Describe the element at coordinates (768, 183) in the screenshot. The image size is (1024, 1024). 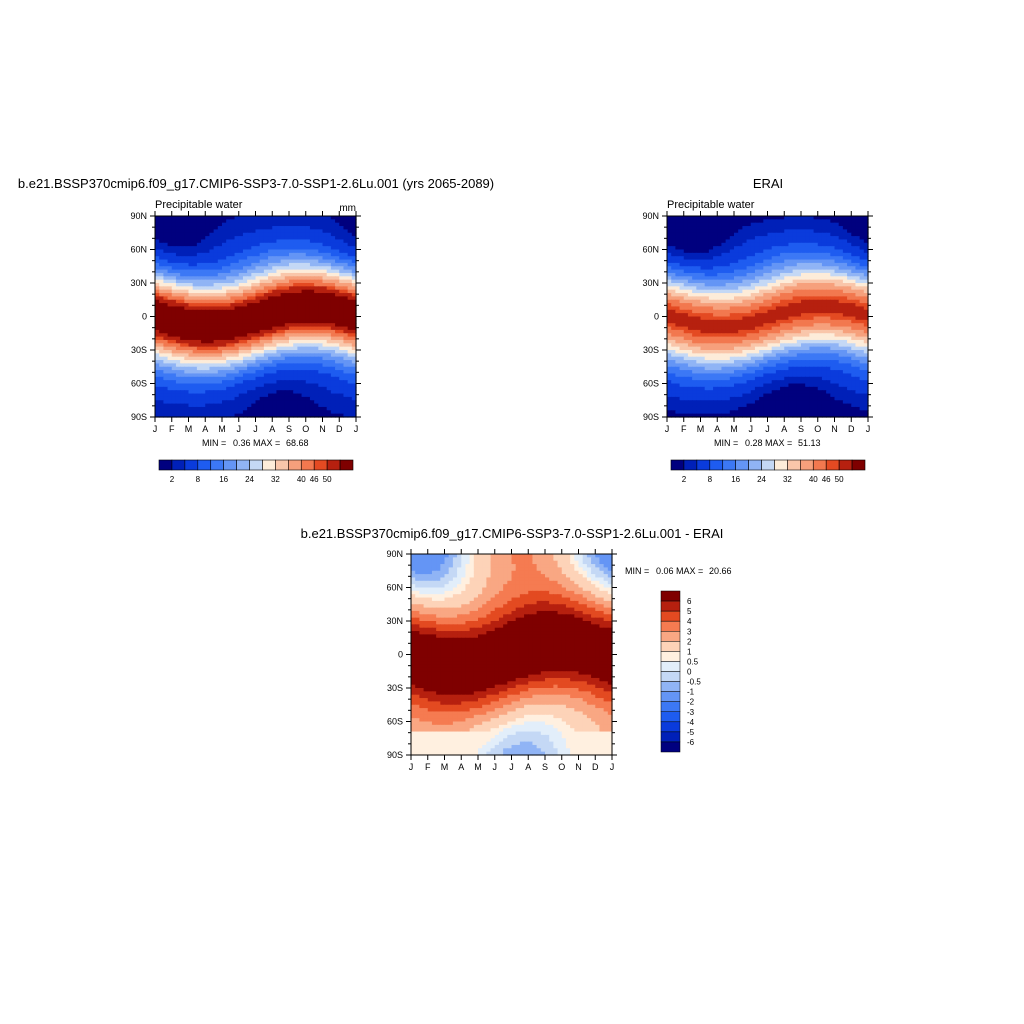
I see `panel-erai-title: ERAI` at that location.